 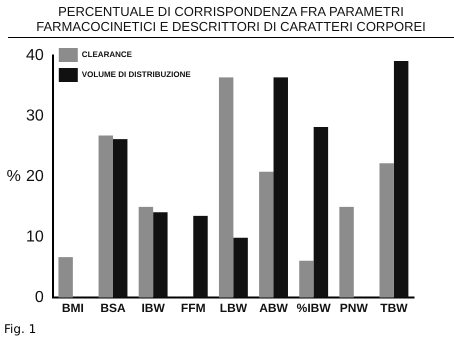 What do you see at coordinates (193, 308) in the screenshot?
I see `x-tick-label: FFM` at bounding box center [193, 308].